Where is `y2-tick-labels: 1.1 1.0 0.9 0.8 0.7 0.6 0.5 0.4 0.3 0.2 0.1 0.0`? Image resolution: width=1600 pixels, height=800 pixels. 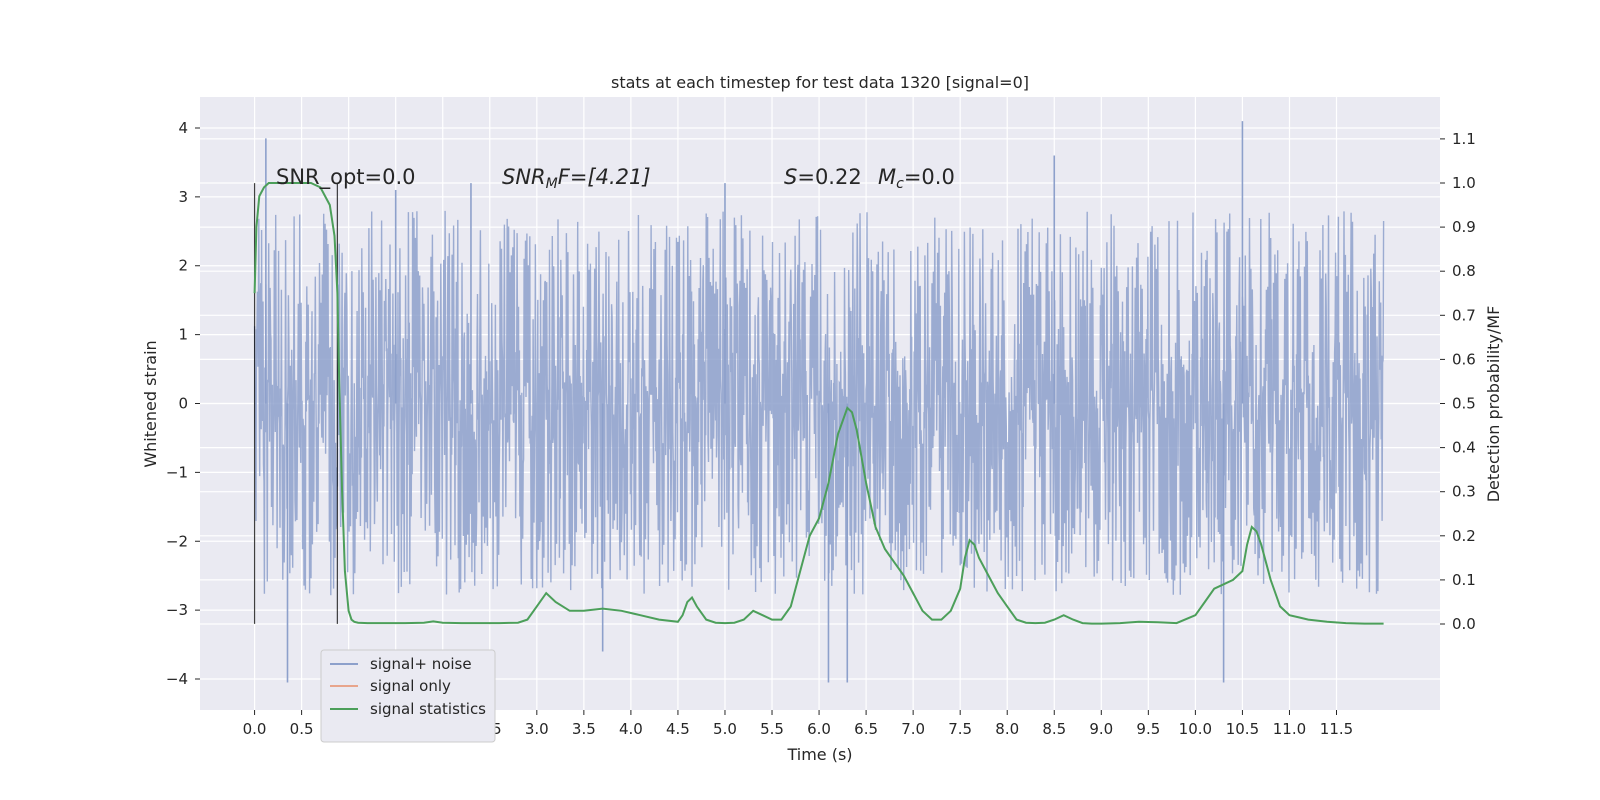 y2-tick-labels: 1.1 1.0 0.9 0.8 0.7 0.6 0.5 0.4 0.3 0.2 0.1 0.0 is located at coordinates (1458, 381).